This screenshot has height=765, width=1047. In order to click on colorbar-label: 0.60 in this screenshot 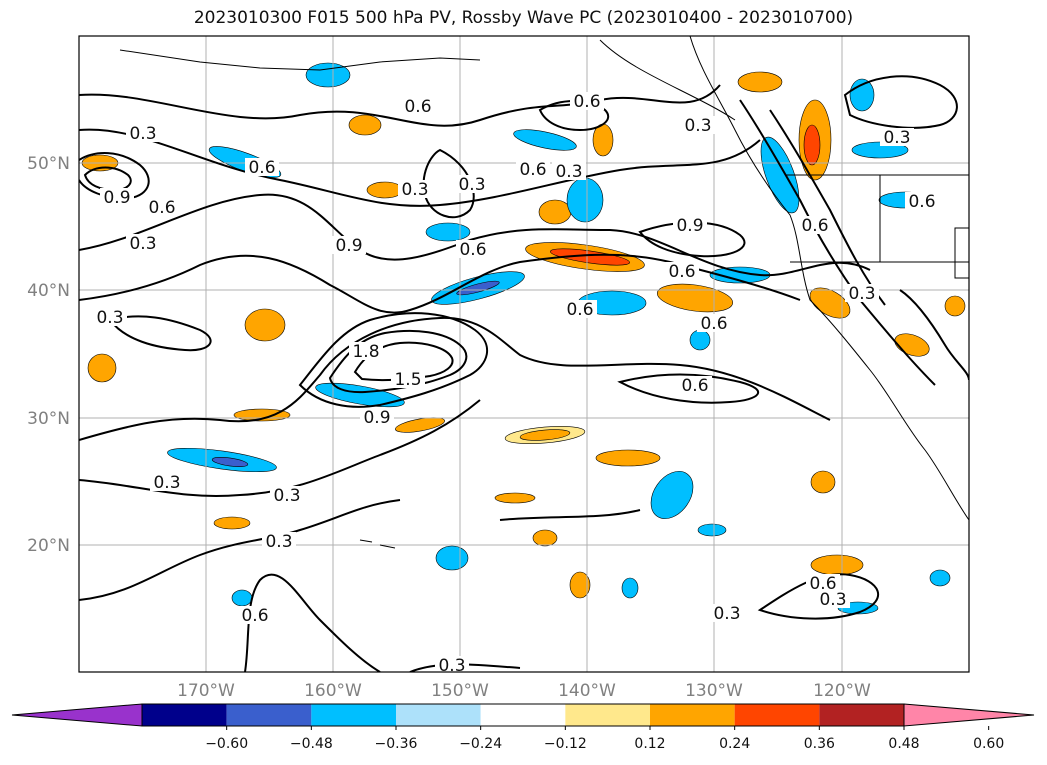, I will do `click(988, 744)`.